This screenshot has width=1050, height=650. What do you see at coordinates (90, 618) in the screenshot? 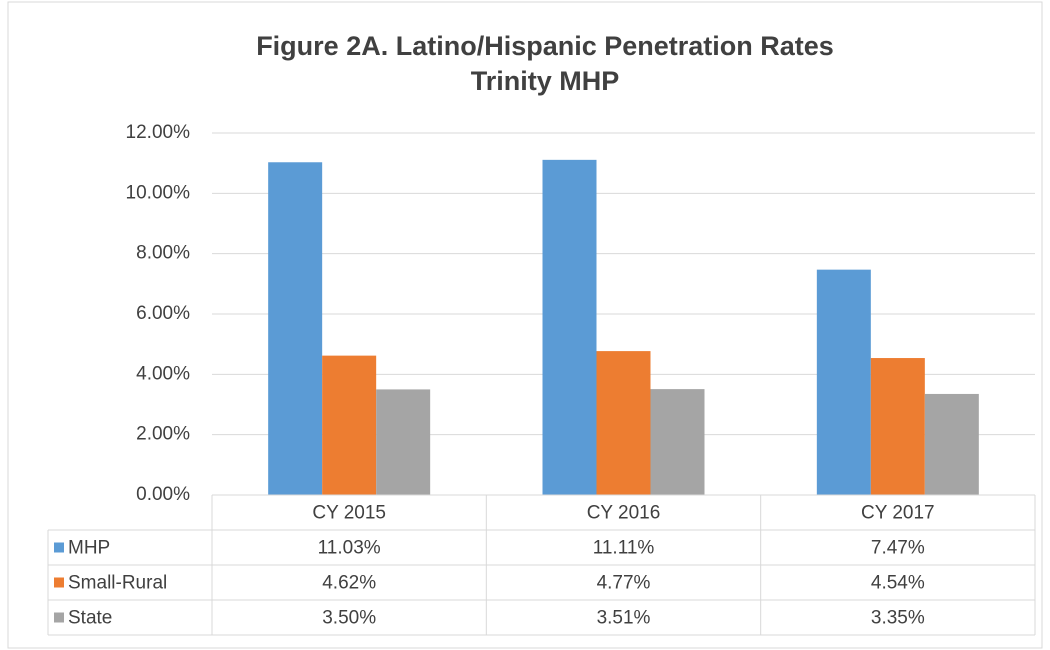
I see `legend-label: State` at bounding box center [90, 618].